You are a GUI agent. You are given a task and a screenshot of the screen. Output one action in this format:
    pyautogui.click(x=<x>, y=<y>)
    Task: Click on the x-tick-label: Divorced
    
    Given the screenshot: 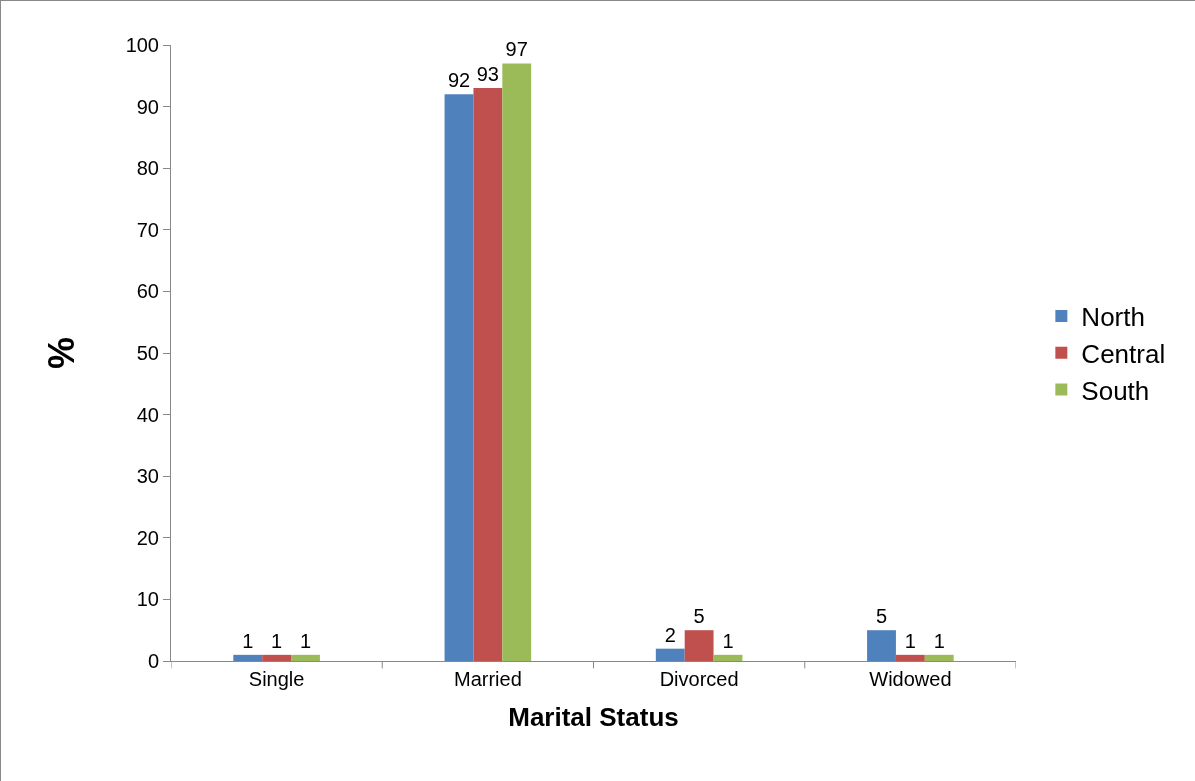 What is the action you would take?
    pyautogui.click(x=699, y=679)
    